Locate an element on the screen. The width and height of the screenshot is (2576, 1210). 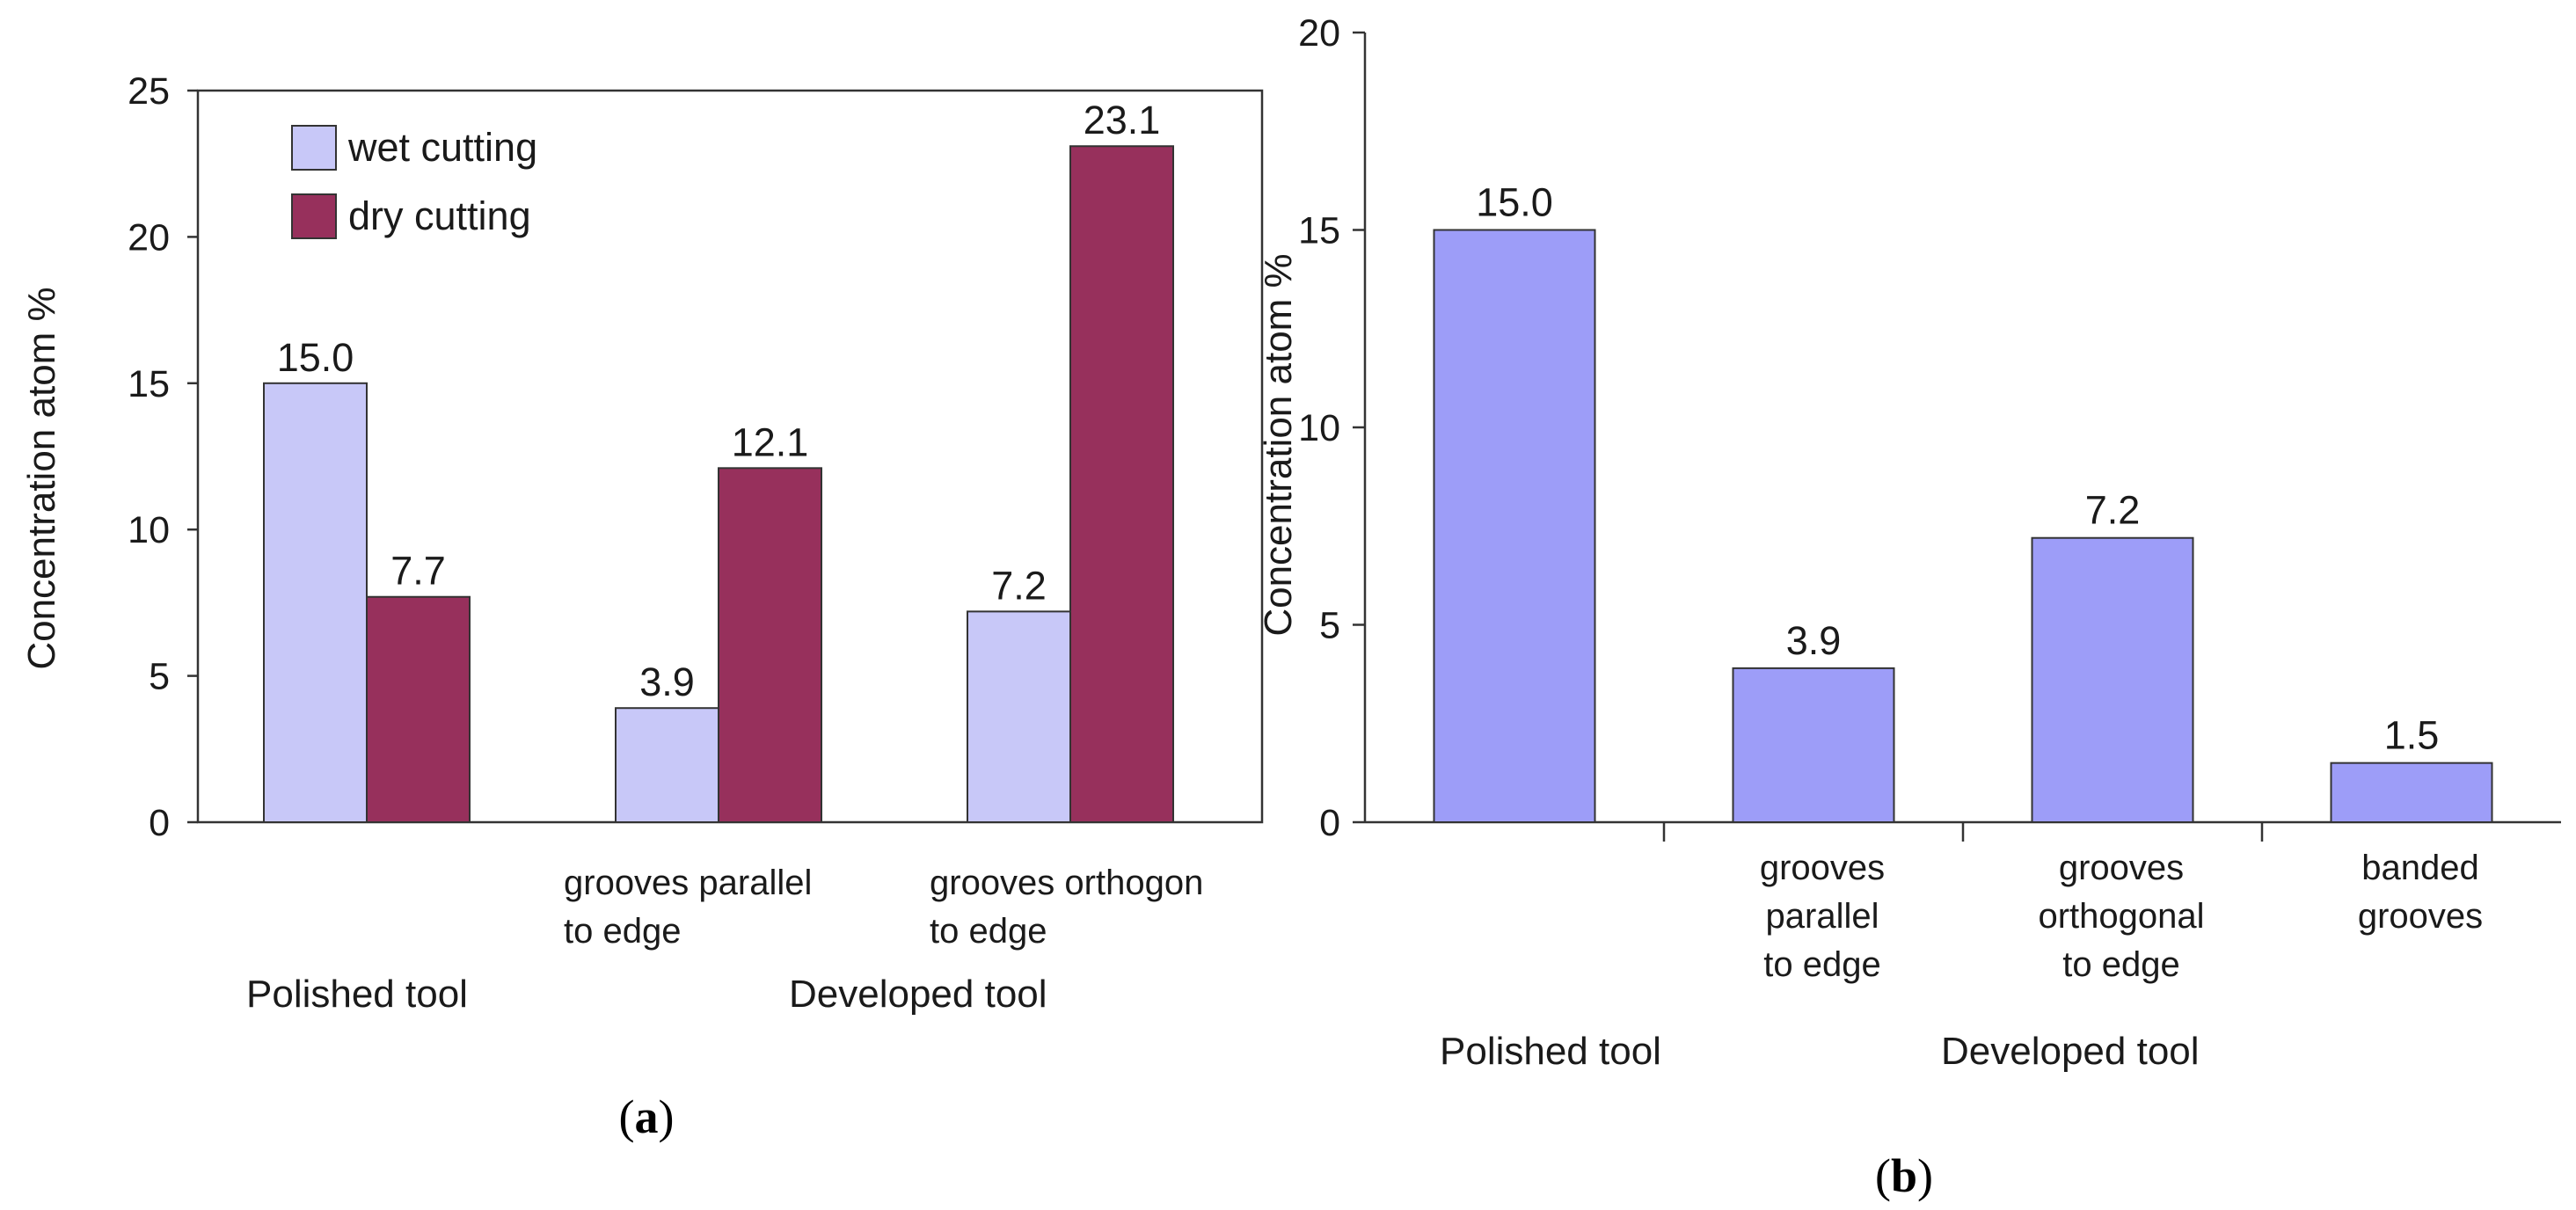
y-tick-label-b: 5 is located at coordinates (1329, 626).